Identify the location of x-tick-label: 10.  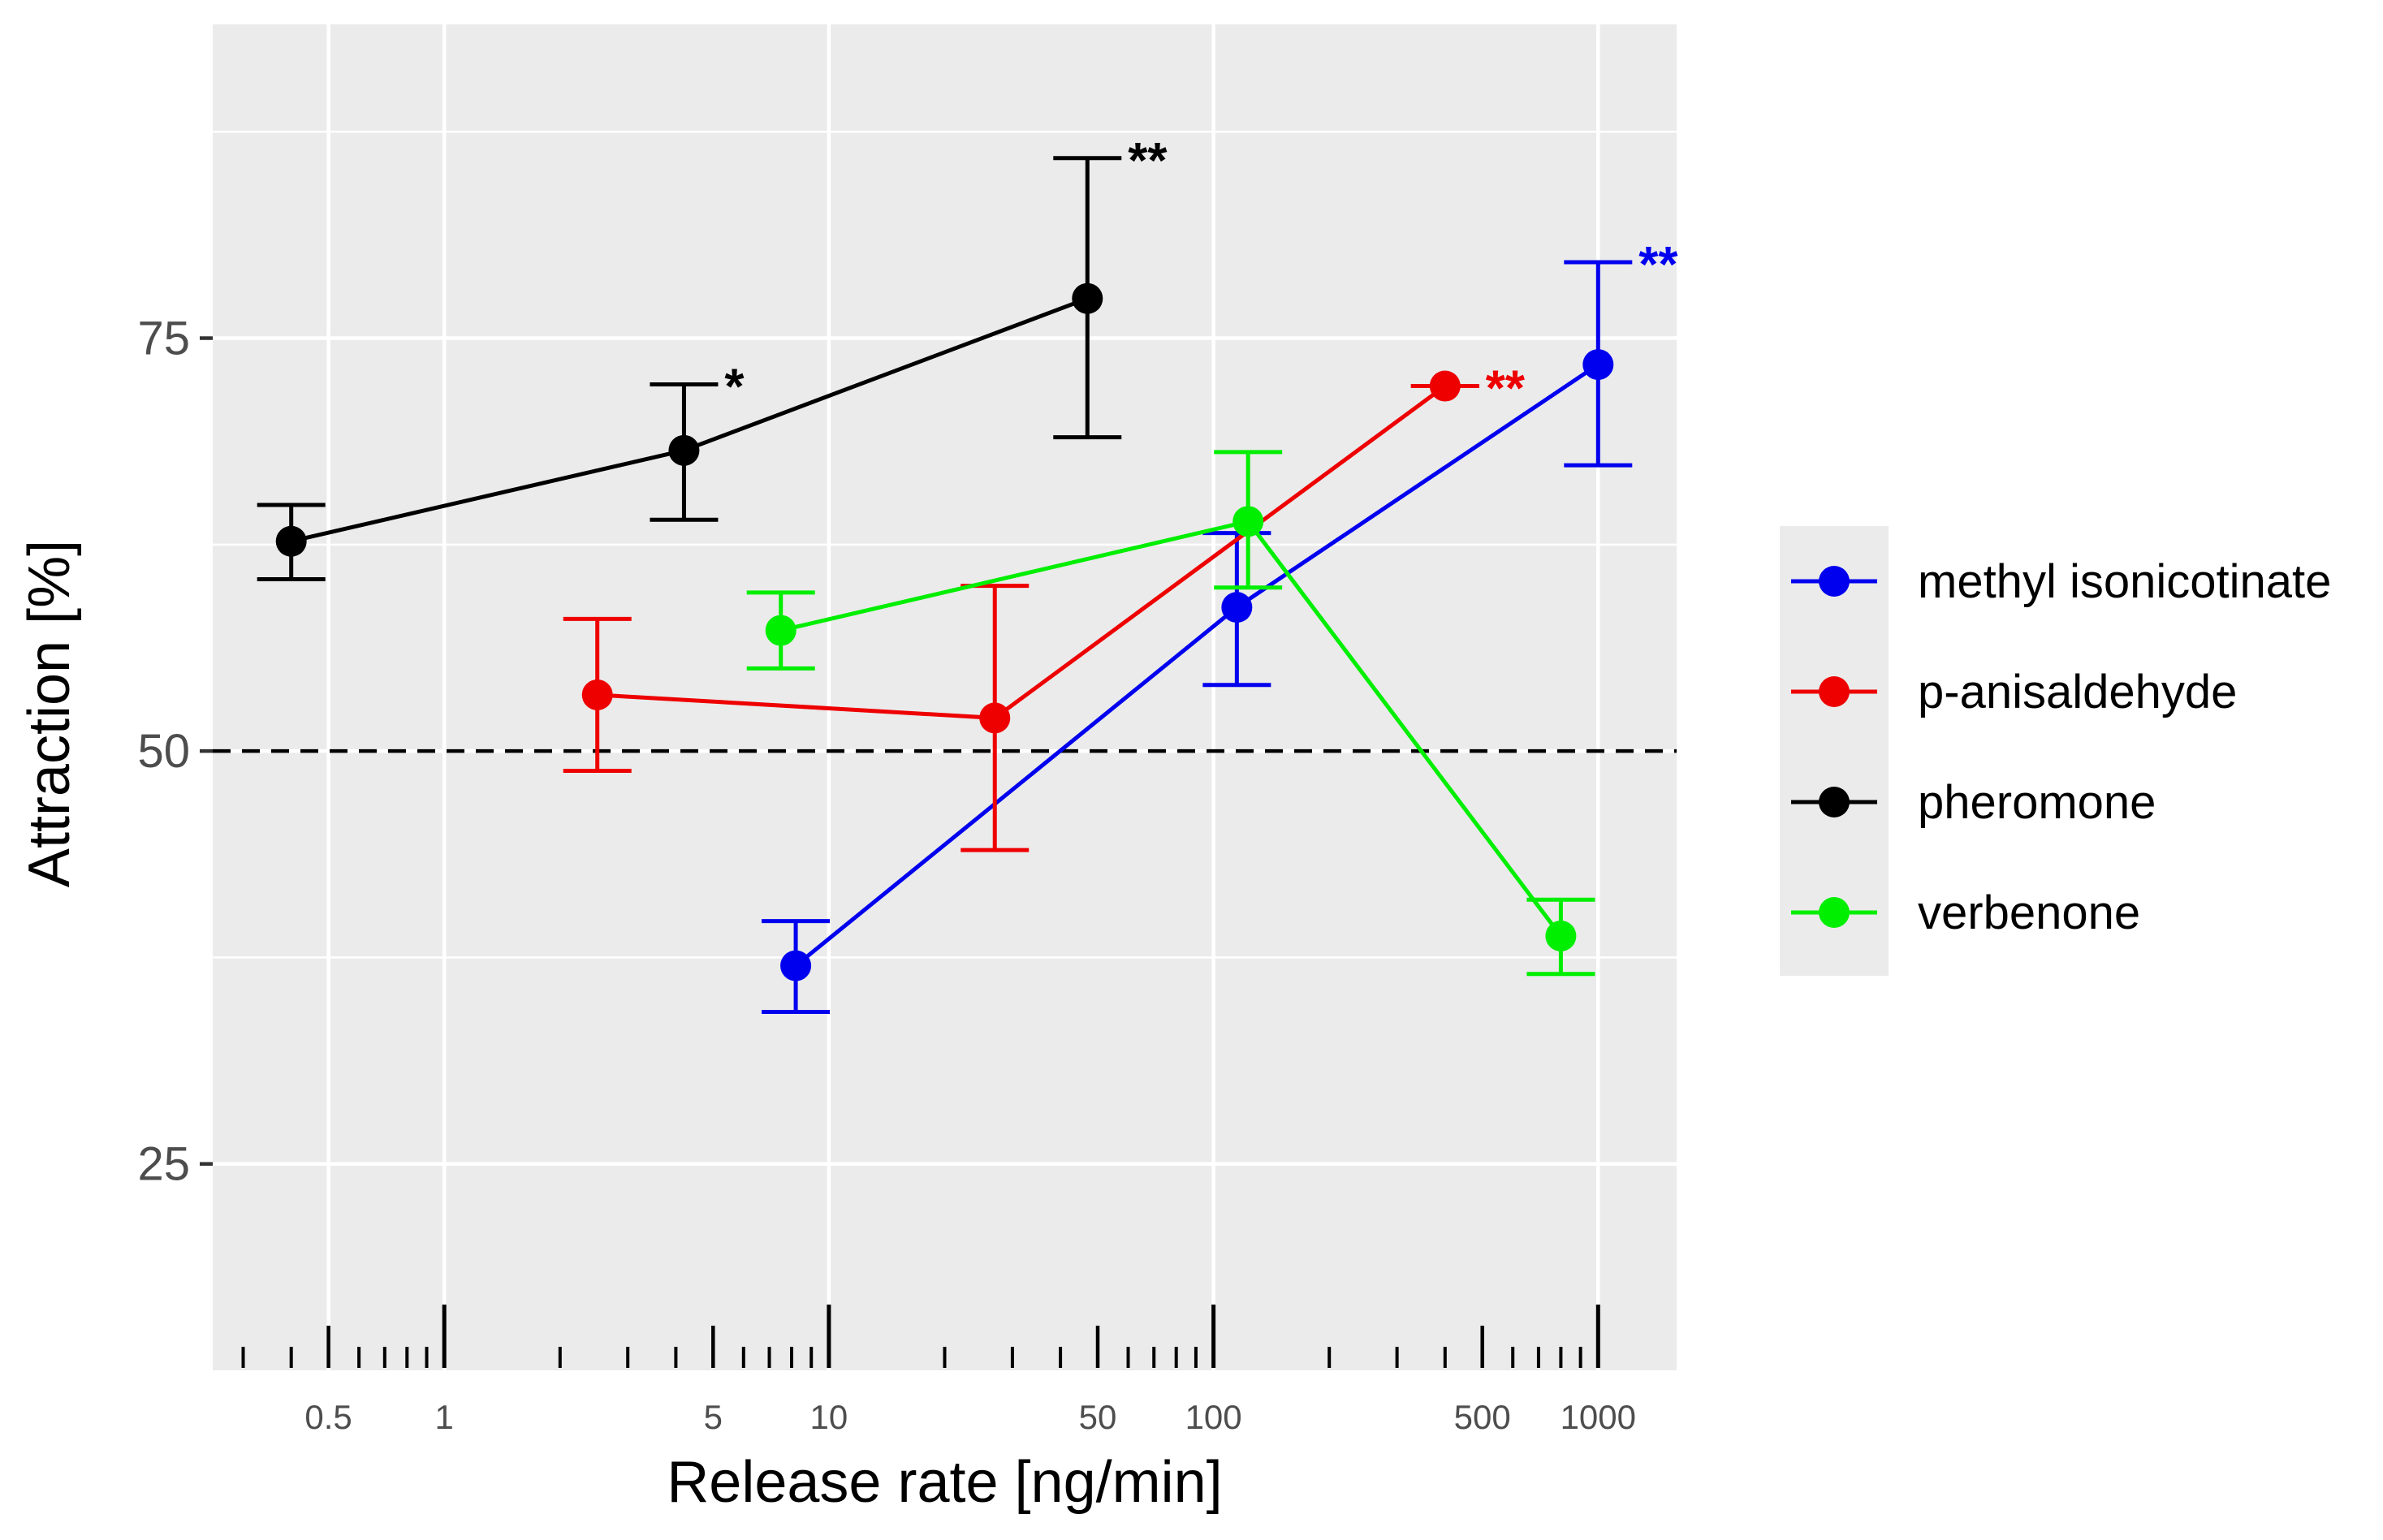
(829, 1417).